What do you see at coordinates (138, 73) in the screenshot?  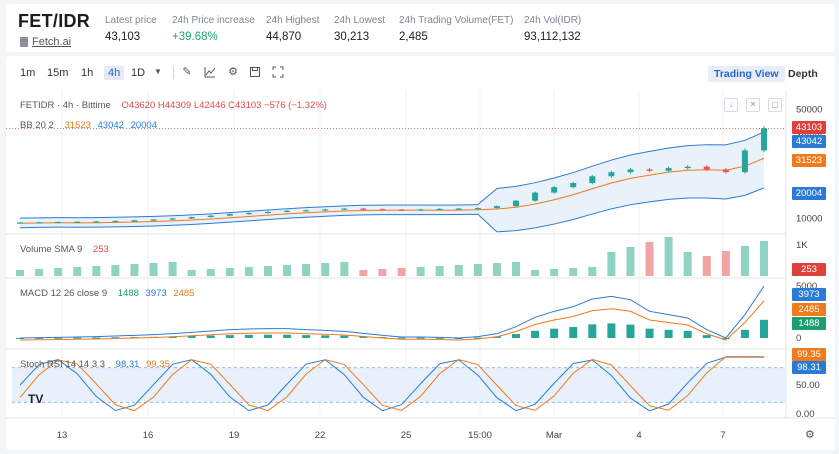 I see `interval-1d: 1D` at bounding box center [138, 73].